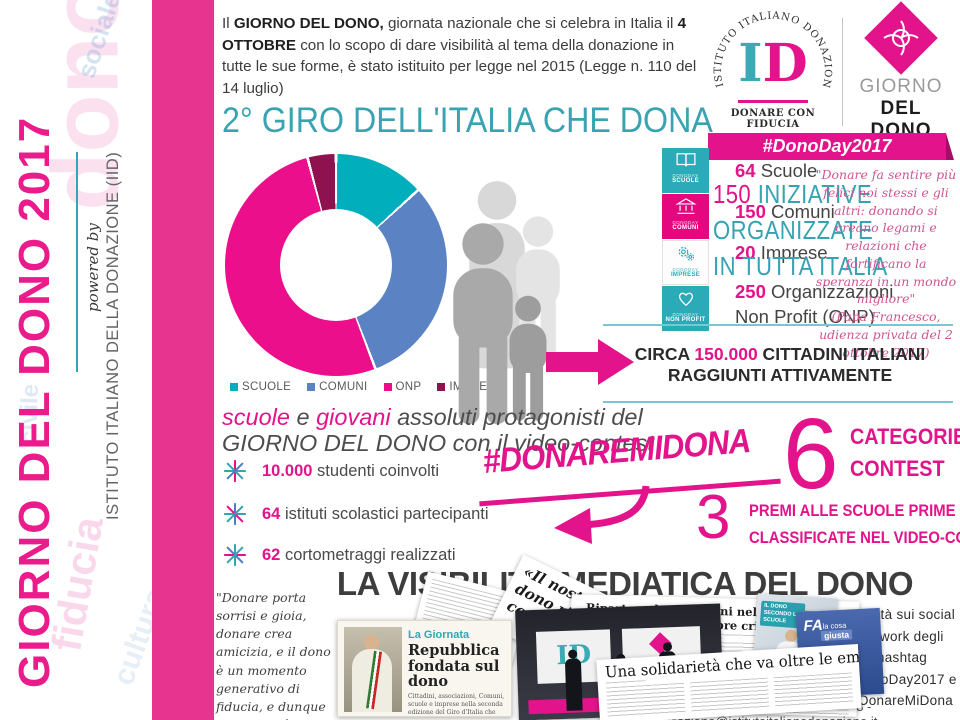 The height and width of the screenshot is (720, 960). Describe the element at coordinates (773, 119) in the screenshot. I see `iid-tagline: DONARE CON FIDUCIA` at that location.